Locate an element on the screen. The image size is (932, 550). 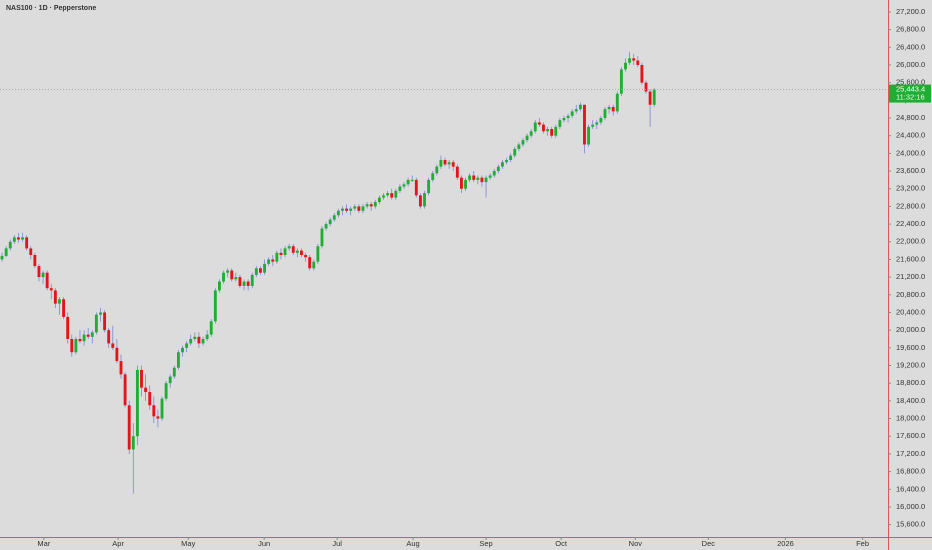
y-tick-label: 20,800.0 is located at coordinates (910, 294).